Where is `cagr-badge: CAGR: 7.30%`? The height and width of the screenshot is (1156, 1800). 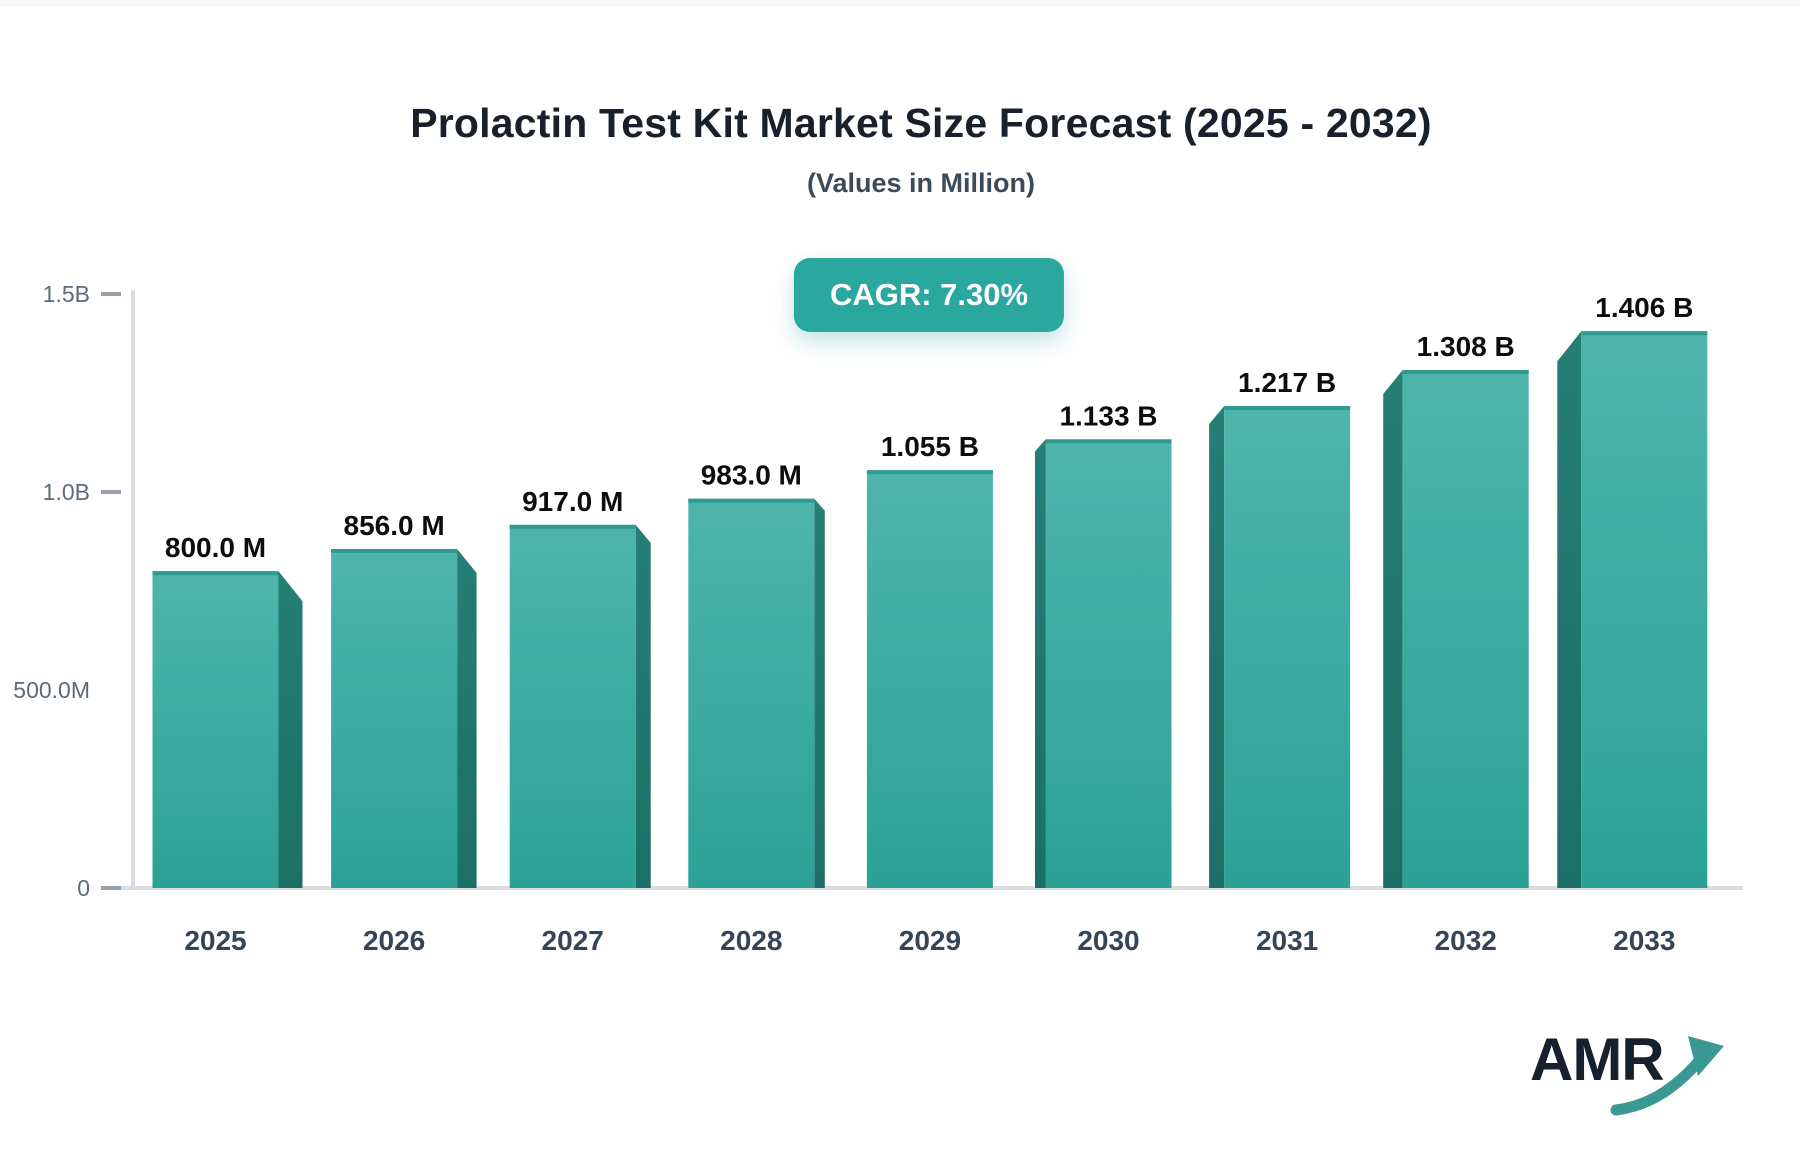
cagr-badge: CAGR: 7.30% is located at coordinates (929, 295).